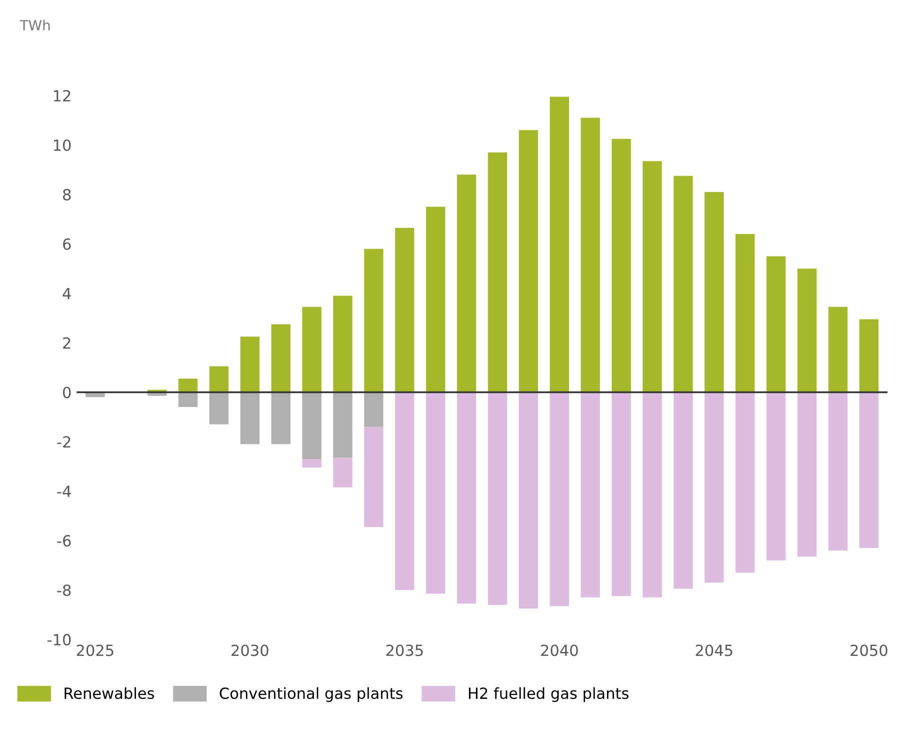 This screenshot has width=901, height=735. Describe the element at coordinates (67, 244) in the screenshot. I see `y-tick-label: 6` at that location.